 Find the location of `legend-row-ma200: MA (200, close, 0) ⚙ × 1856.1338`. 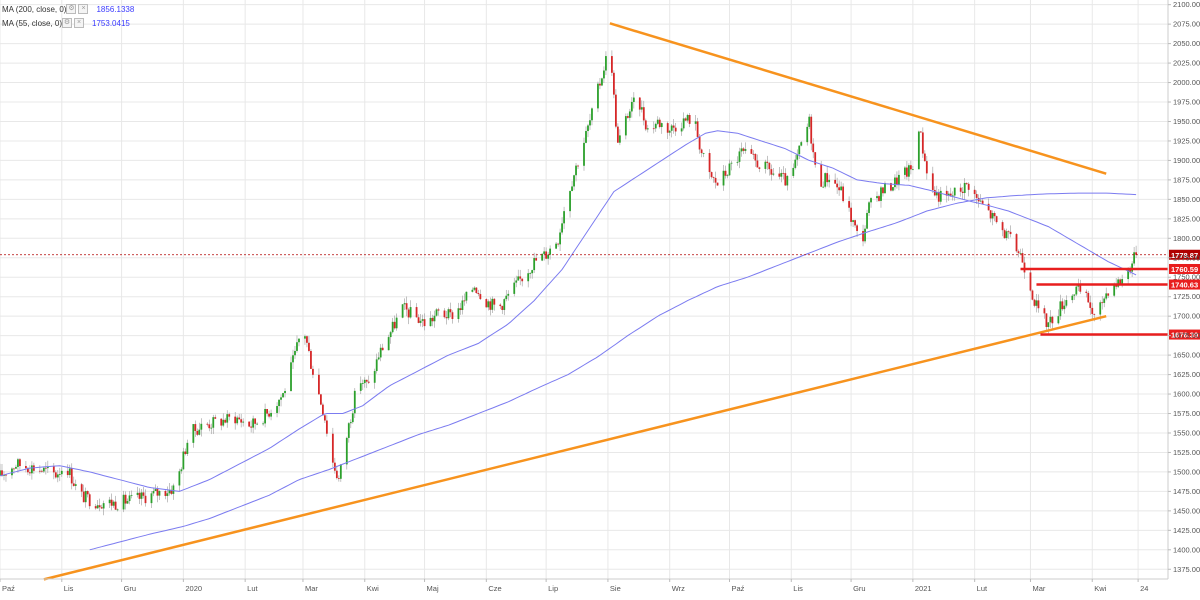

legend-row-ma200: MA (200, close, 0) ⚙ × 1856.1338 is located at coordinates (68, 9).